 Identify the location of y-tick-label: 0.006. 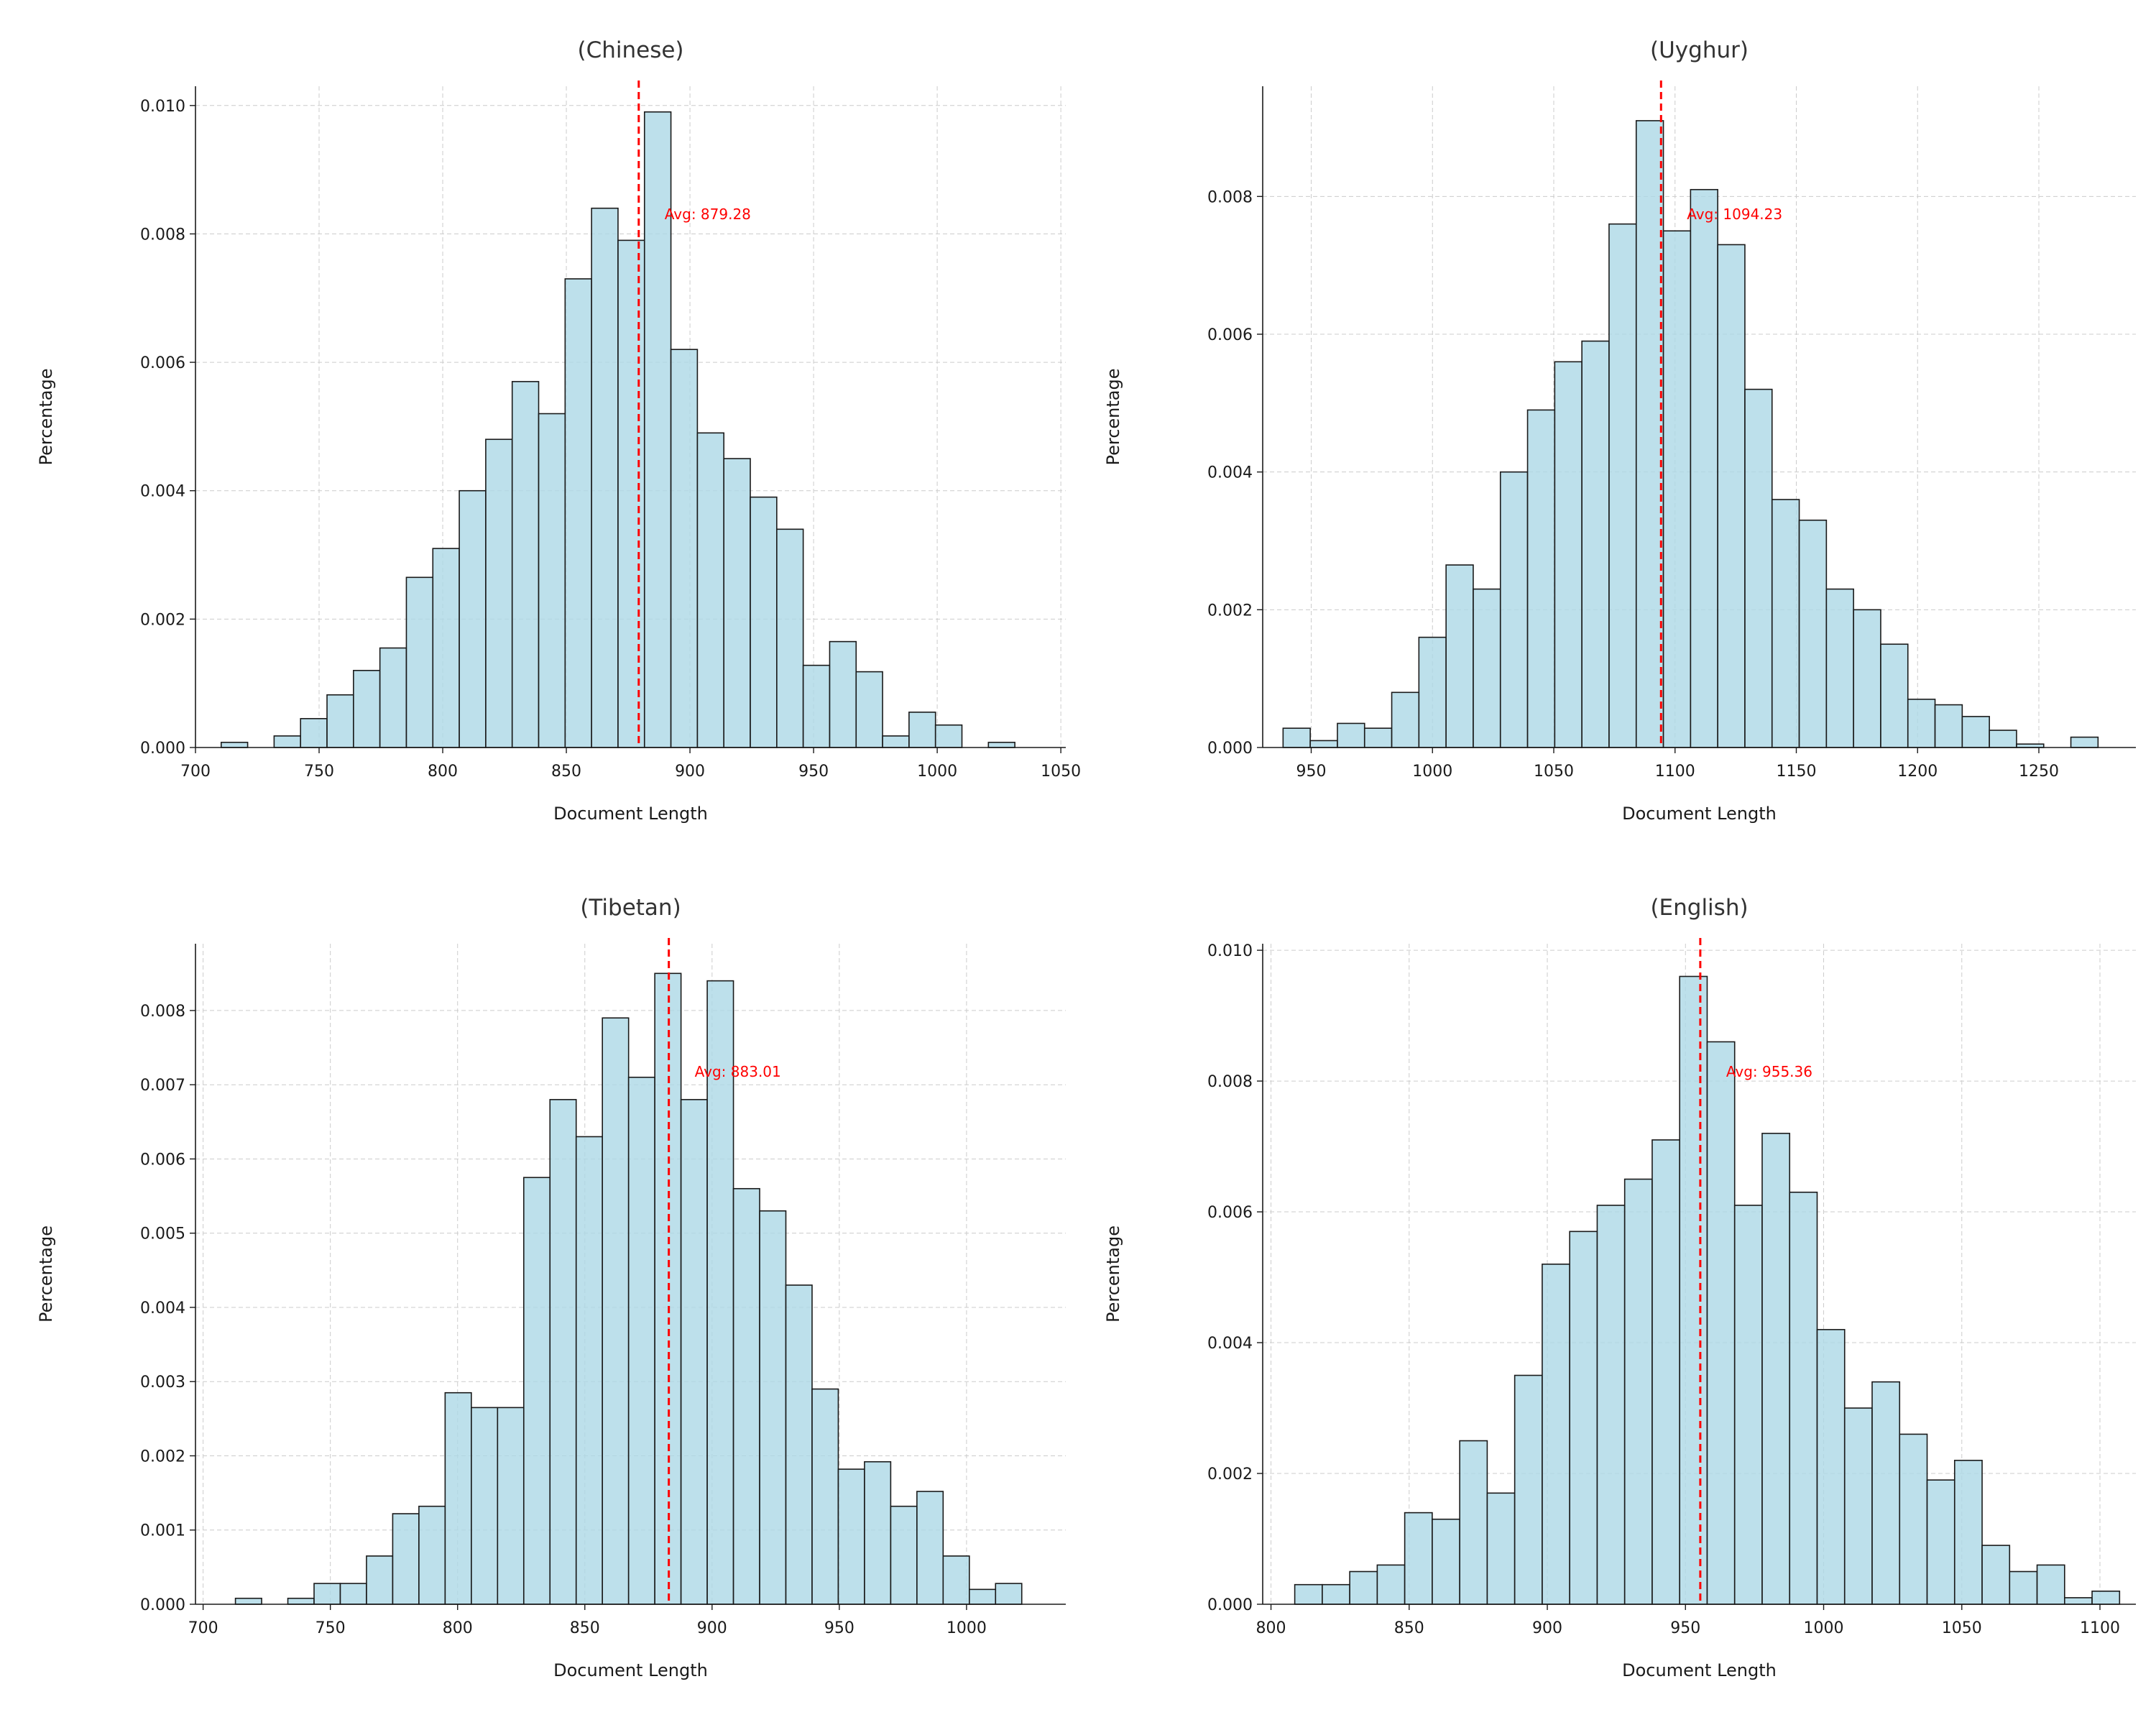
(162, 363).